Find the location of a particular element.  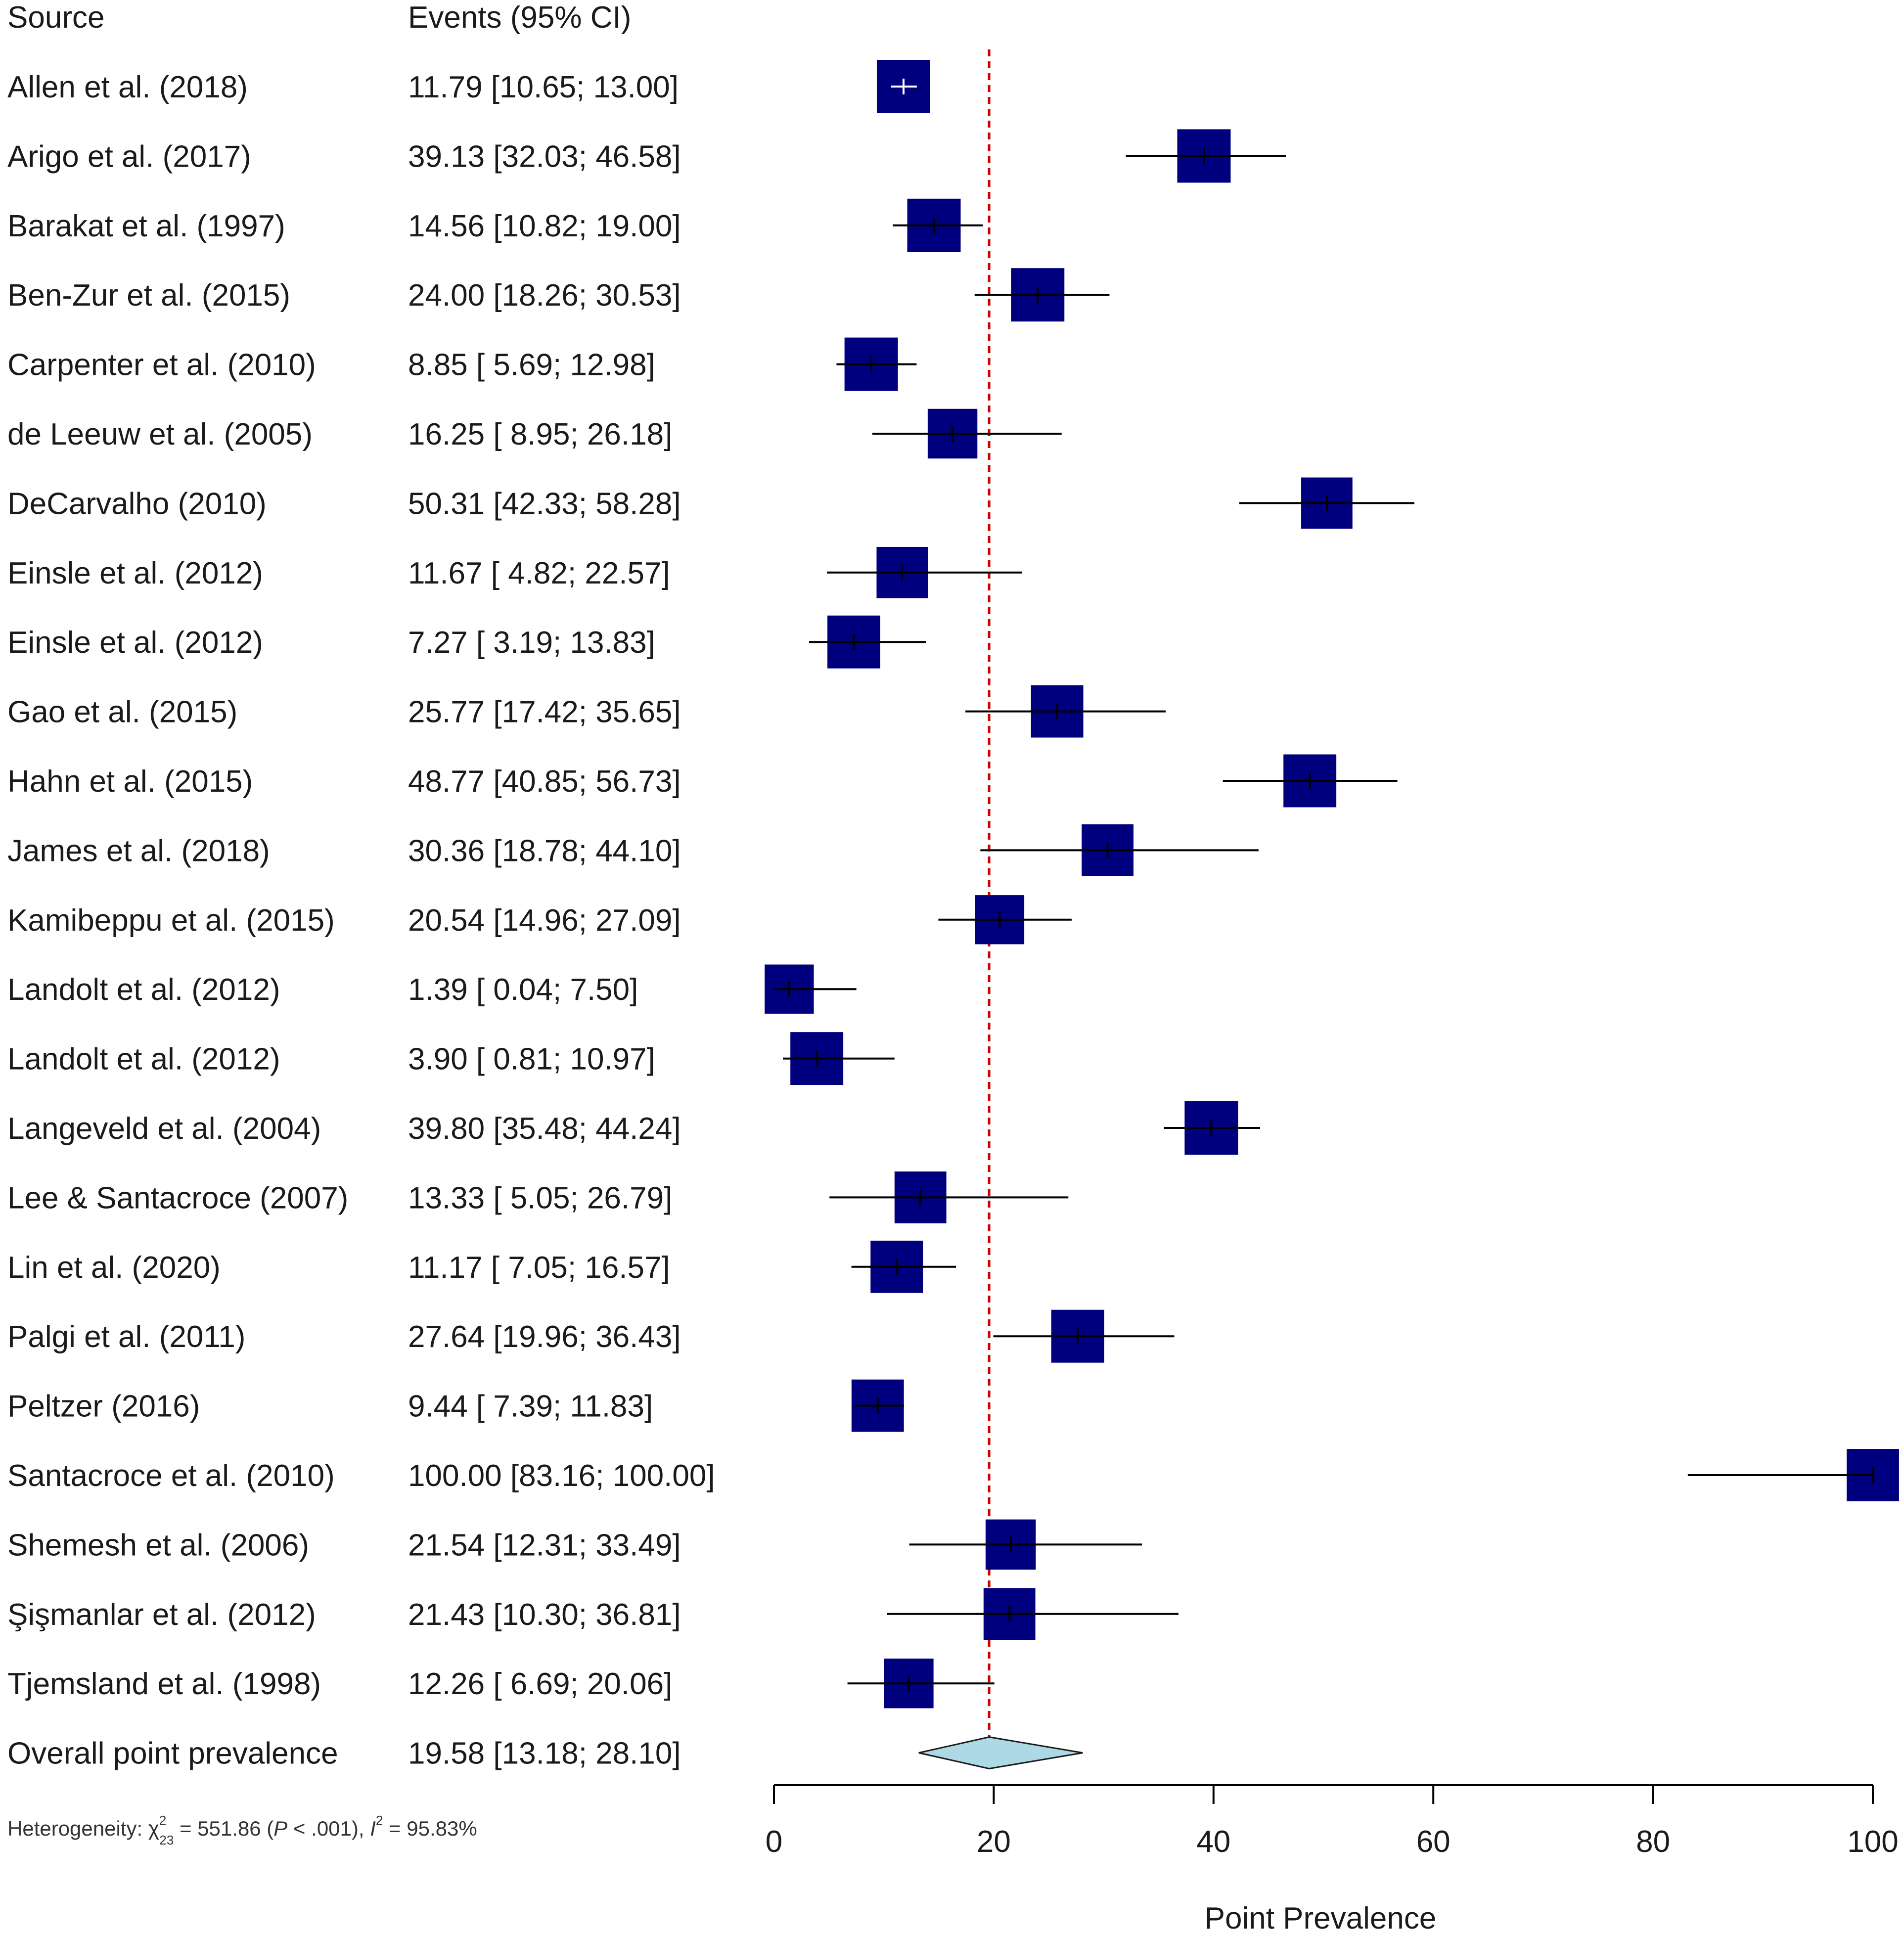

study-label: DeCarvalho (2010) is located at coordinates (137, 504).